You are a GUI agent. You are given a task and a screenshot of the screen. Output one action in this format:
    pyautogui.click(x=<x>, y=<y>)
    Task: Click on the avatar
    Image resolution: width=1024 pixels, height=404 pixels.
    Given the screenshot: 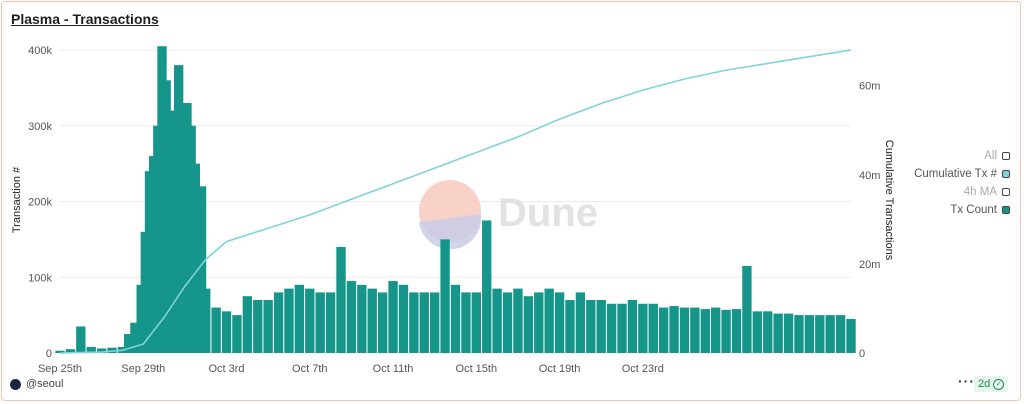 What is the action you would take?
    pyautogui.click(x=15, y=384)
    